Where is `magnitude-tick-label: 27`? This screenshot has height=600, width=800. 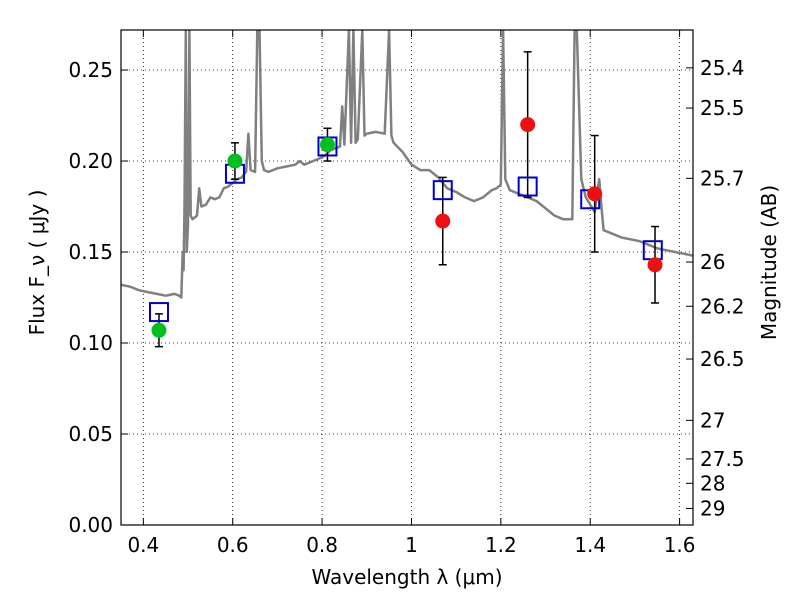 magnitude-tick-label: 27 is located at coordinates (712, 420).